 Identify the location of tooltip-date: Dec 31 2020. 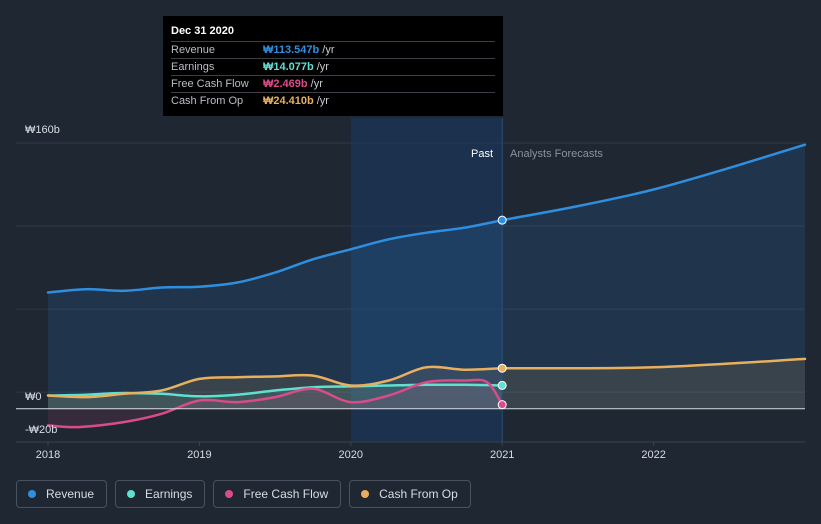
(202, 31).